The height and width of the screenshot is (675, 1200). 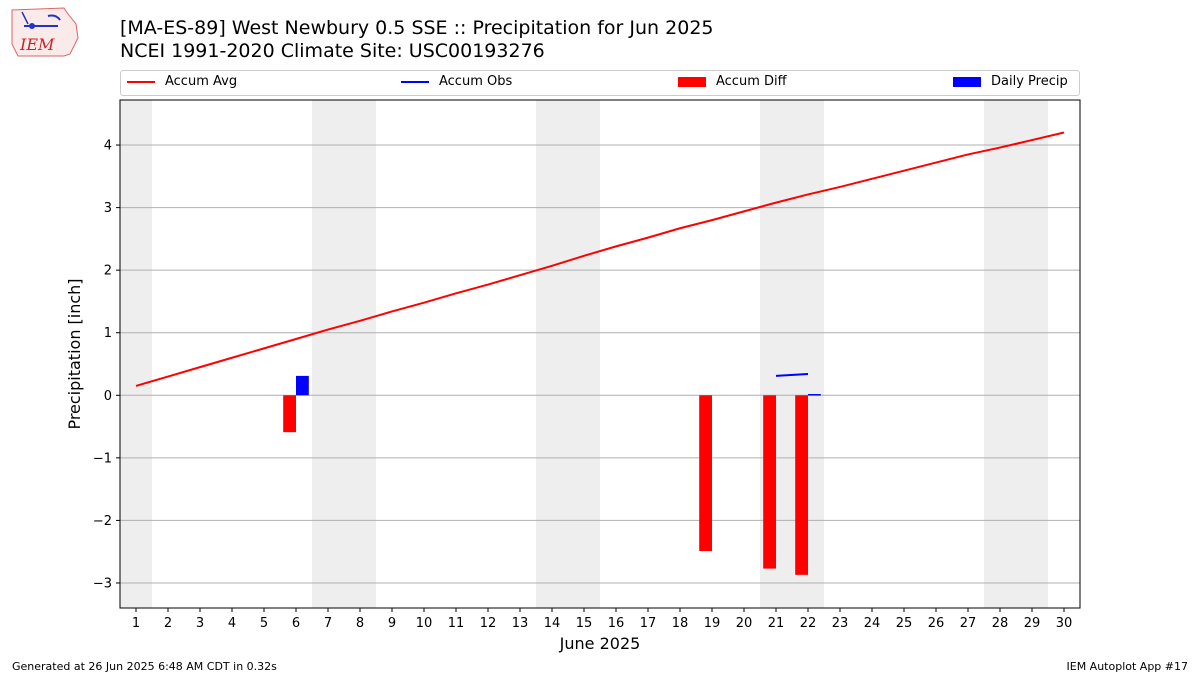 I want to click on x-tick-label: 13, so click(x=520, y=623).